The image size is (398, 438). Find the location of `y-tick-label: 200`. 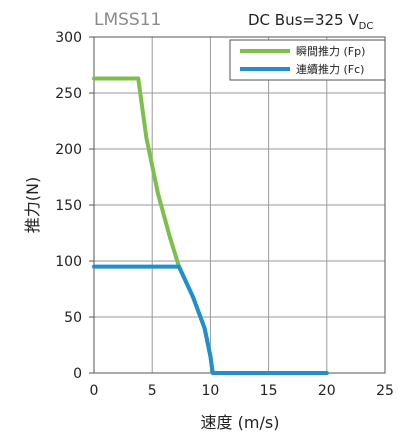

y-tick-label: 200 is located at coordinates (68, 150).